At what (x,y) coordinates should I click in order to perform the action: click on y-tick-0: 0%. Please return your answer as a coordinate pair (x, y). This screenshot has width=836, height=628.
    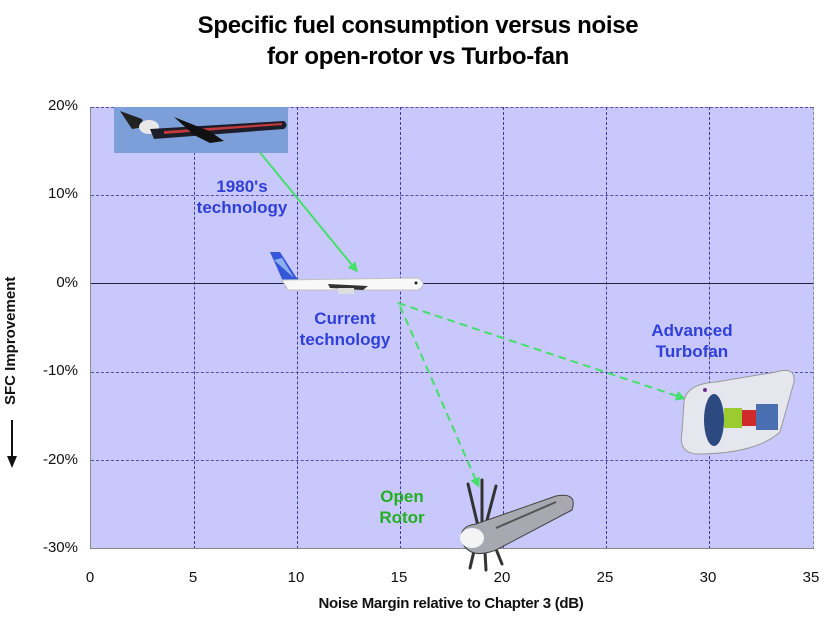
    Looking at the image, I should click on (67, 282).